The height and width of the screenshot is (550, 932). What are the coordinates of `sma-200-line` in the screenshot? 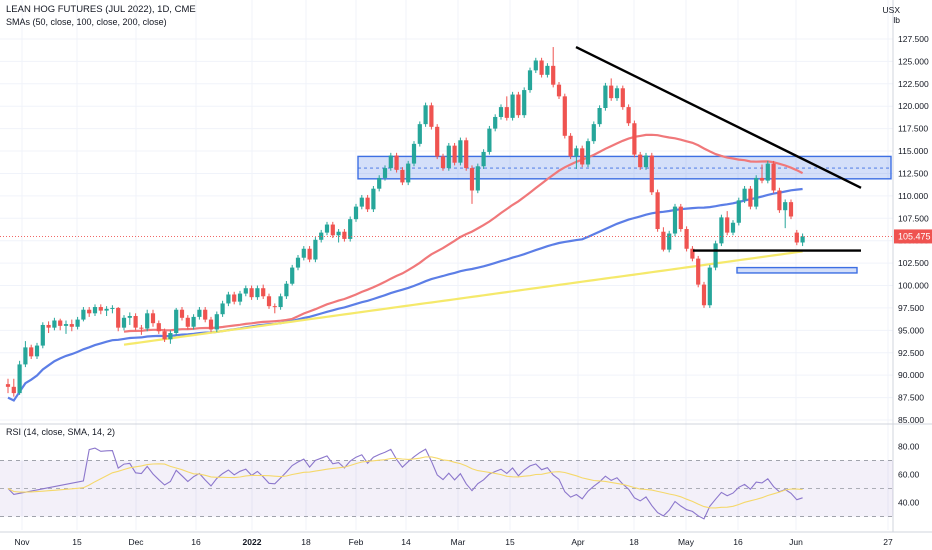 It's located at (463, 298).